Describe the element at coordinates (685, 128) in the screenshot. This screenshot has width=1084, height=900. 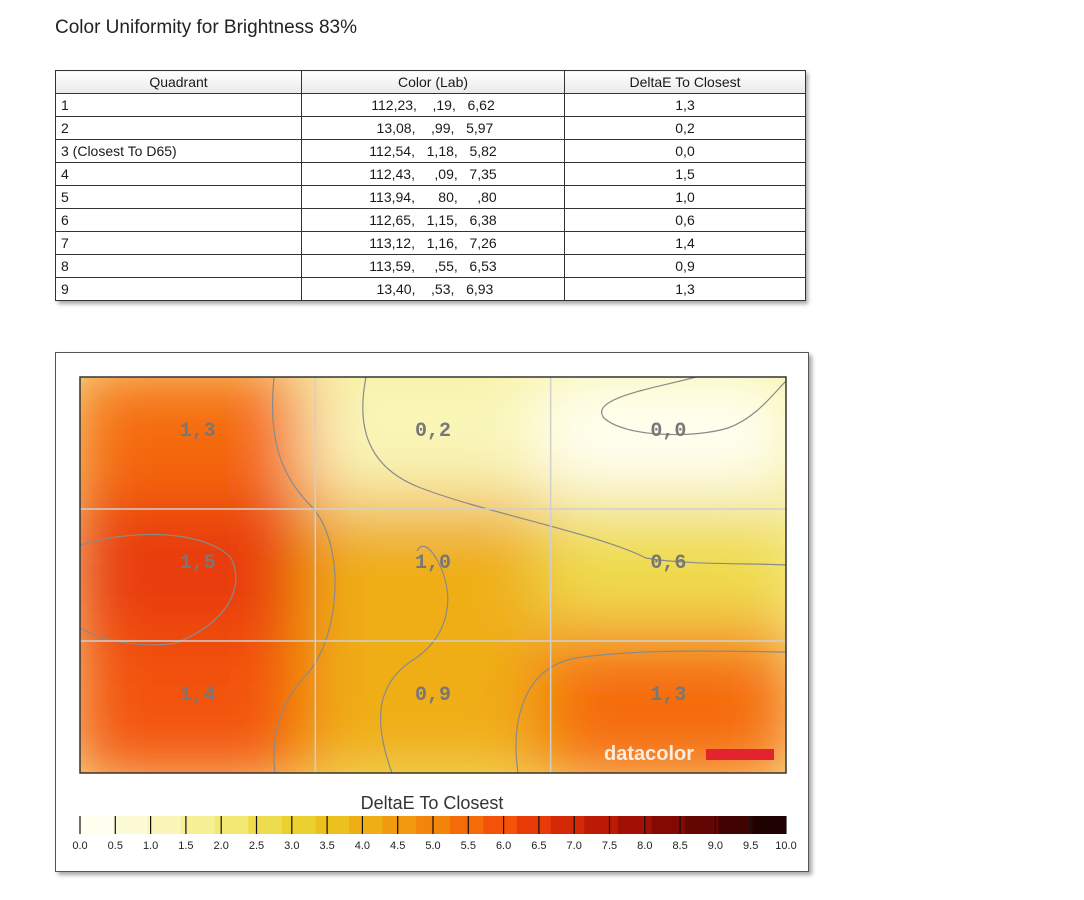
I see `cell-deltae: 0,2` at that location.